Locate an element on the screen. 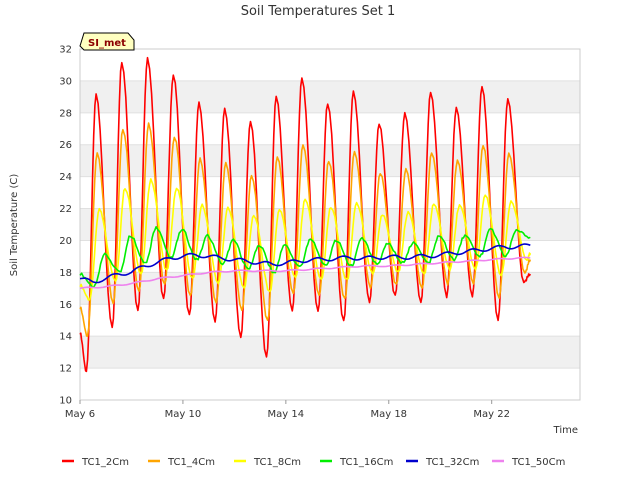  x-axis-label: Time is located at coordinates (565, 430).